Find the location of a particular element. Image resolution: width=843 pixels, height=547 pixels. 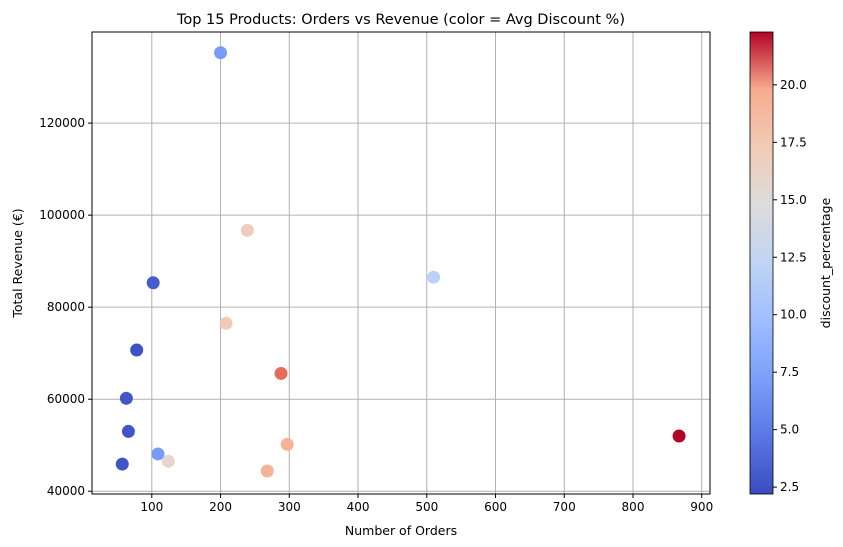

colorbar-ticks: 2.5 5.0 7.5 10.0 12.5 15.0 17.5 20.0 is located at coordinates (790, 286).